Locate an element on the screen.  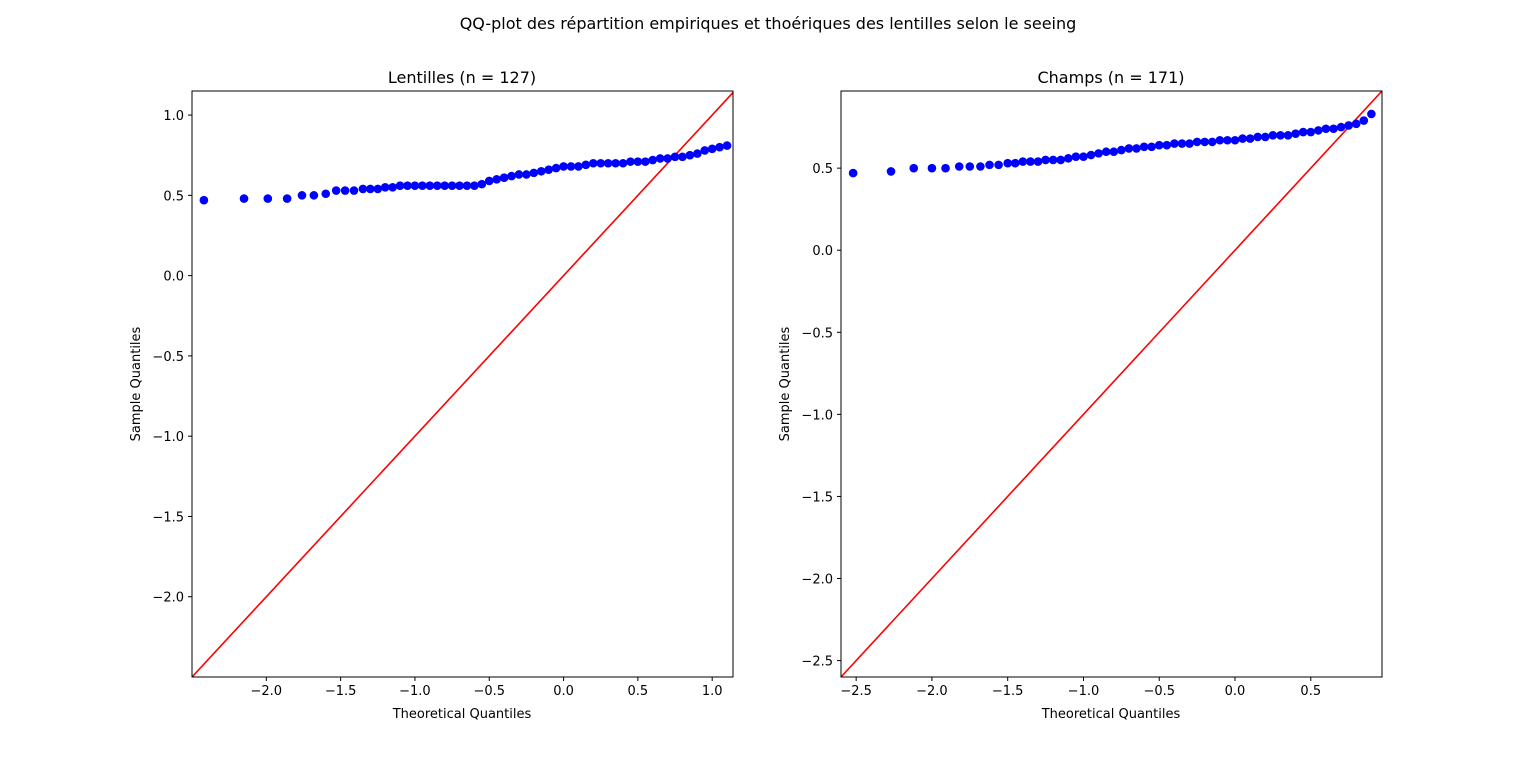
subplot-title: Lentilles (n = 127) is located at coordinates (462, 77).